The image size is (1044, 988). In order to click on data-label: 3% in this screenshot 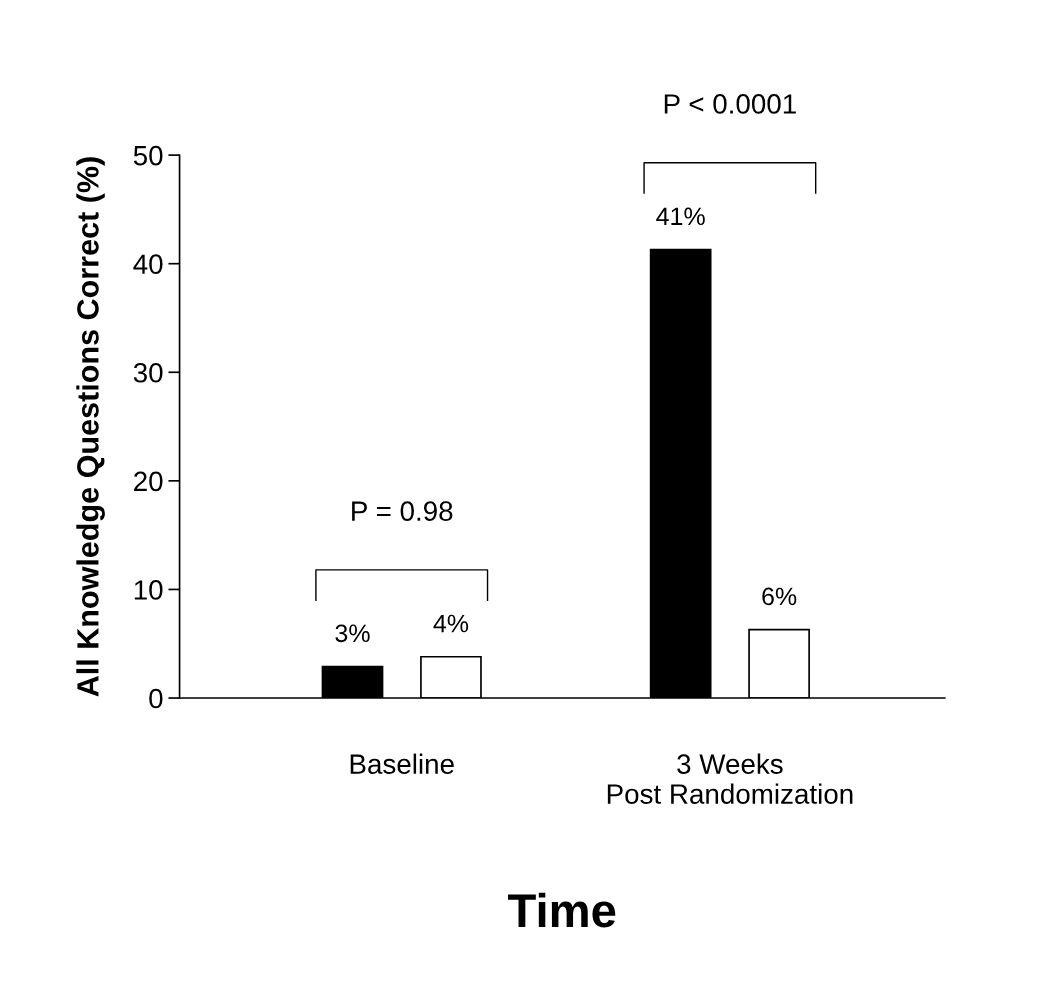, I will do `click(352, 633)`.